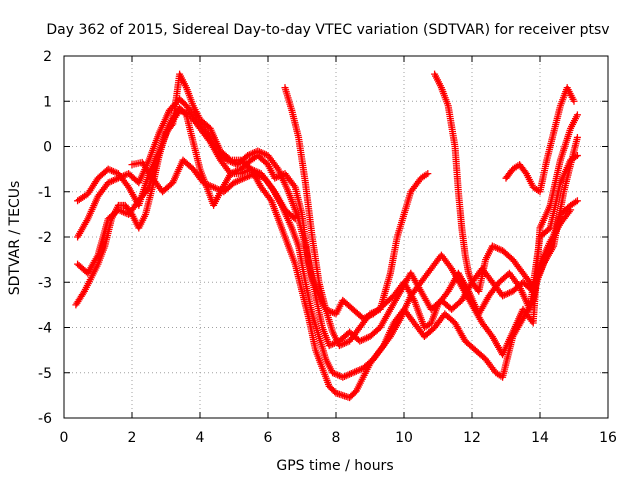 The height and width of the screenshot is (480, 640). What do you see at coordinates (132, 438) in the screenshot?
I see `x-tick-label: 2` at bounding box center [132, 438].